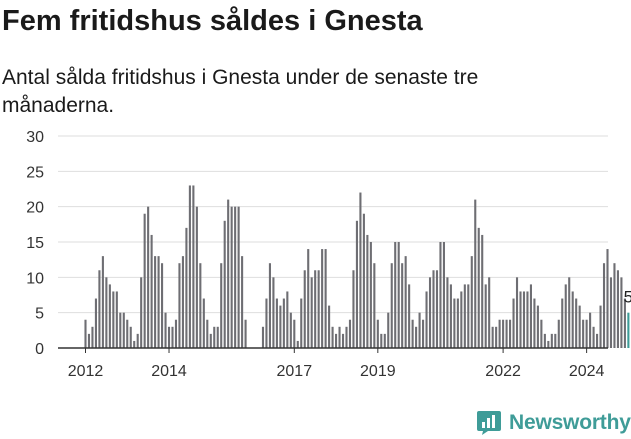 The image size is (631, 439). Describe the element at coordinates (587, 371) in the screenshot. I see `x-tick-label: 2024` at that location.